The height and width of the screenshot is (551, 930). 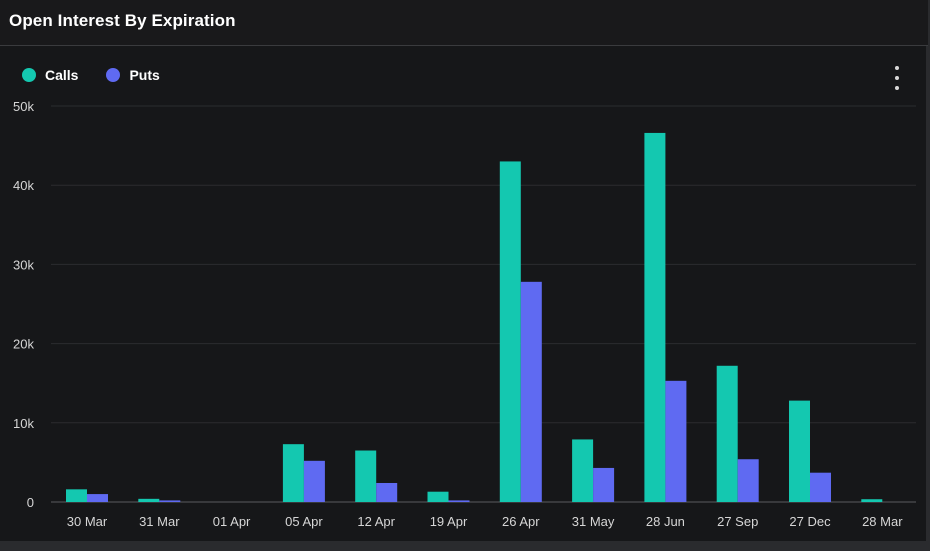 What do you see at coordinates (449, 521) in the screenshot?
I see `x-tick-label: 19 Apr` at bounding box center [449, 521].